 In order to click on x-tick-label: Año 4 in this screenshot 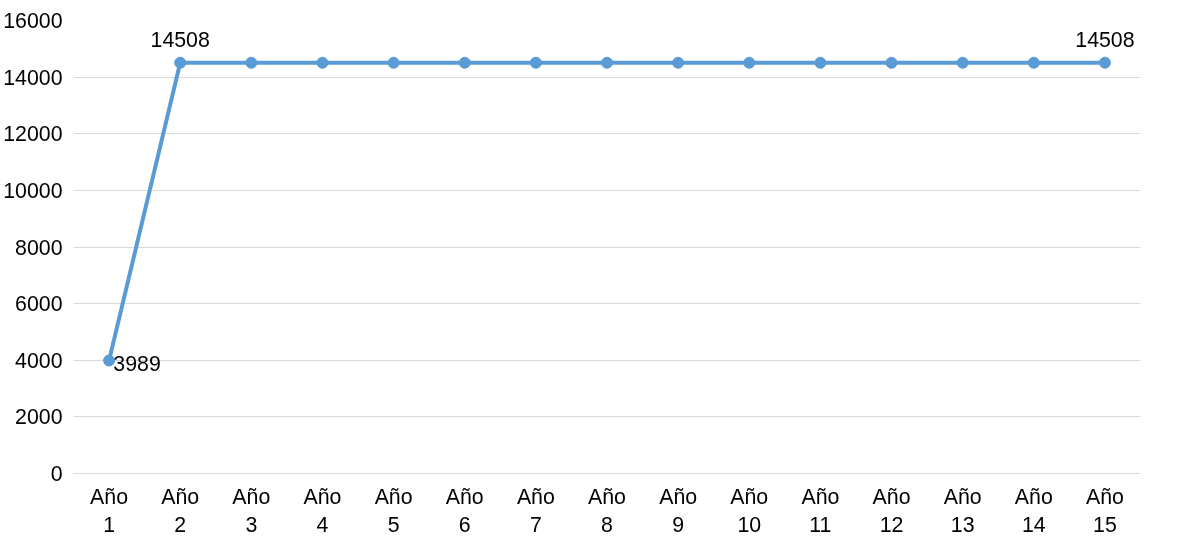, I will do `click(322, 511)`.